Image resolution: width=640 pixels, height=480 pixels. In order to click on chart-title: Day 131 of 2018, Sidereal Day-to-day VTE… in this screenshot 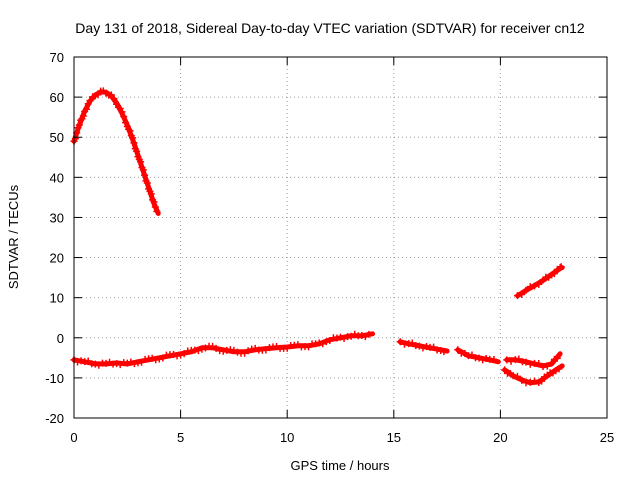, I will do `click(330, 28)`.